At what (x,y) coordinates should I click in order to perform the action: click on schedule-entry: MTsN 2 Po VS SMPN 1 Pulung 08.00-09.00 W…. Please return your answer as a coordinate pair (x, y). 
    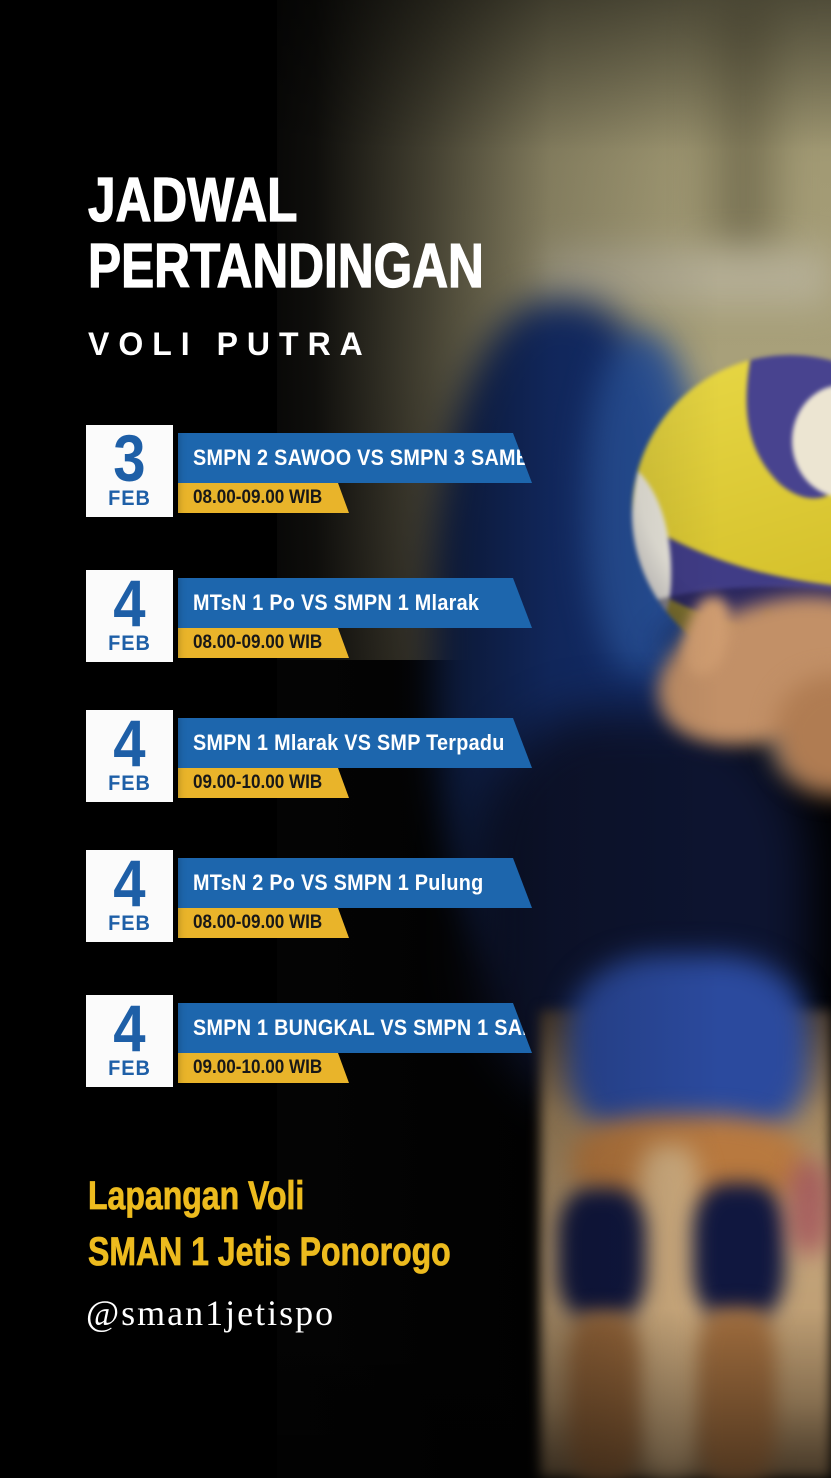
    Looking at the image, I should click on (366, 896).